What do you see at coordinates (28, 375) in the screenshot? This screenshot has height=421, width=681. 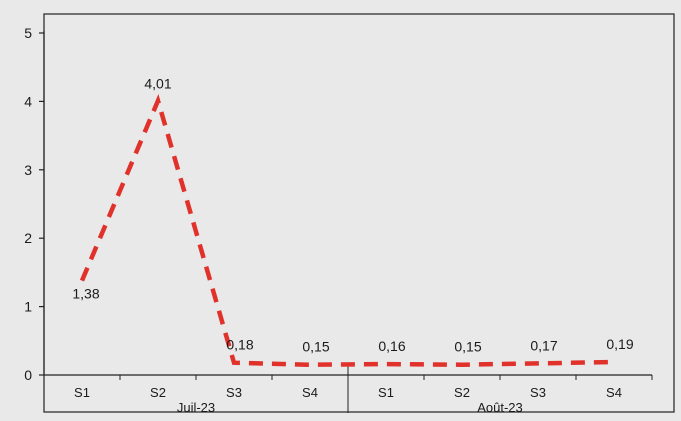 I see `y-tick-label: 0` at bounding box center [28, 375].